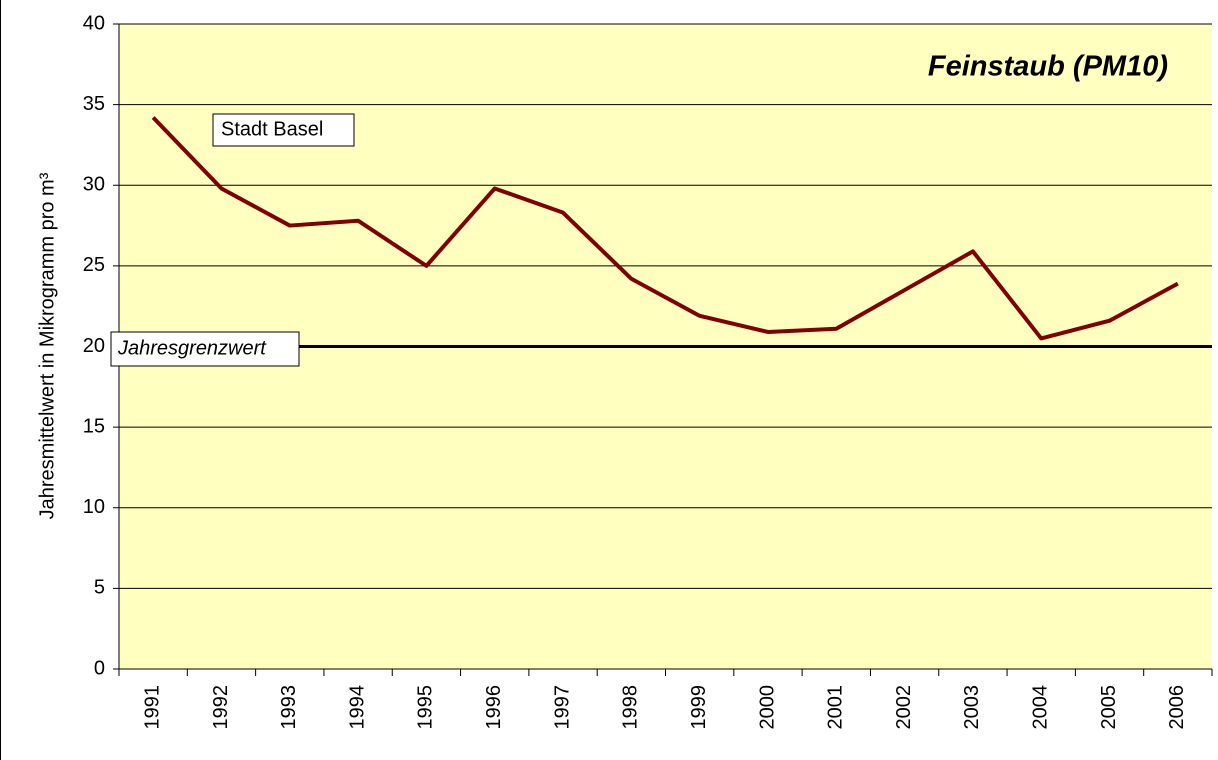 This screenshot has height=760, width=1218. I want to click on x-tick-label: 1995, so click(426, 707).